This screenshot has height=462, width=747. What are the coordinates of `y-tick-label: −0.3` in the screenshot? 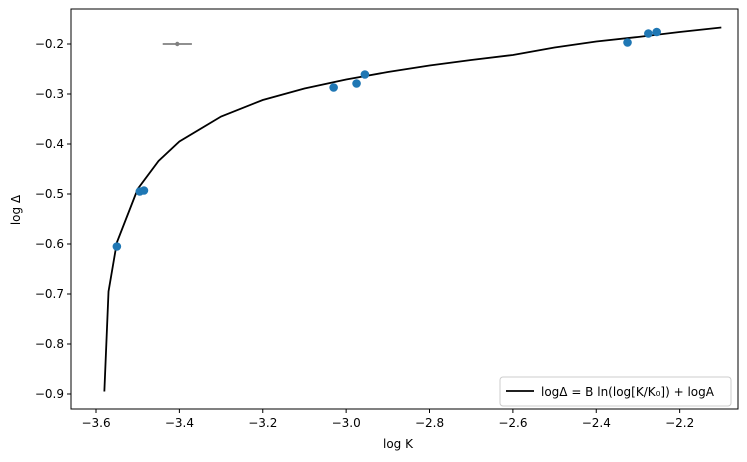 It's located at (49, 94).